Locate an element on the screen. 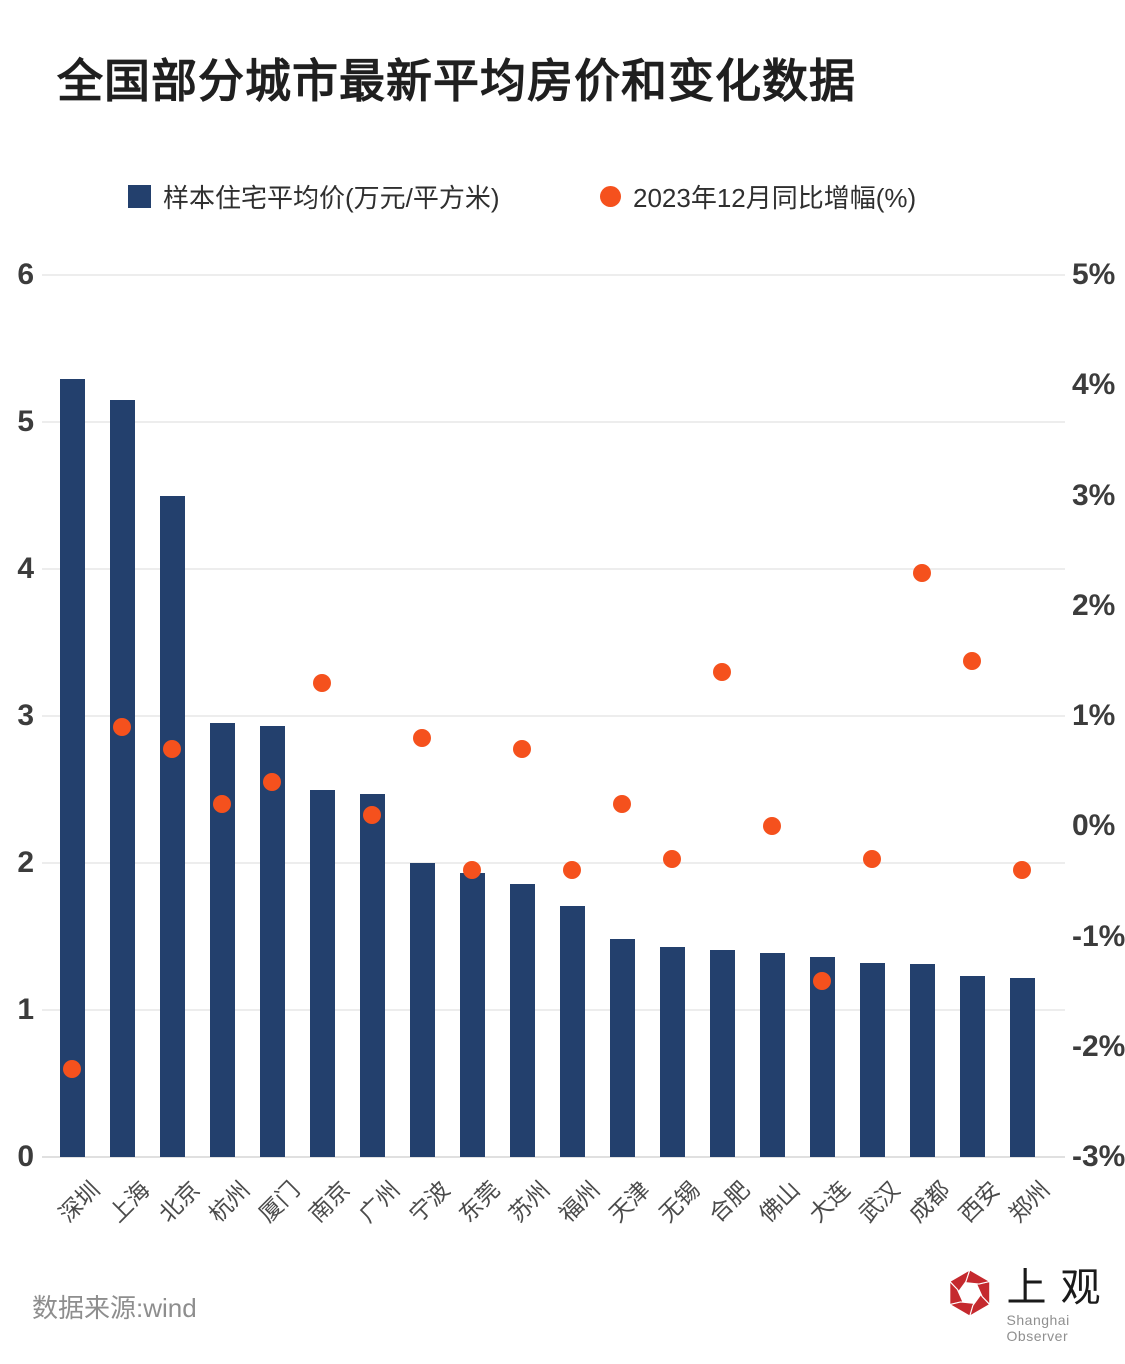 This screenshot has width=1125, height=1364. left-axis-tick: 4 is located at coordinates (25, 568).